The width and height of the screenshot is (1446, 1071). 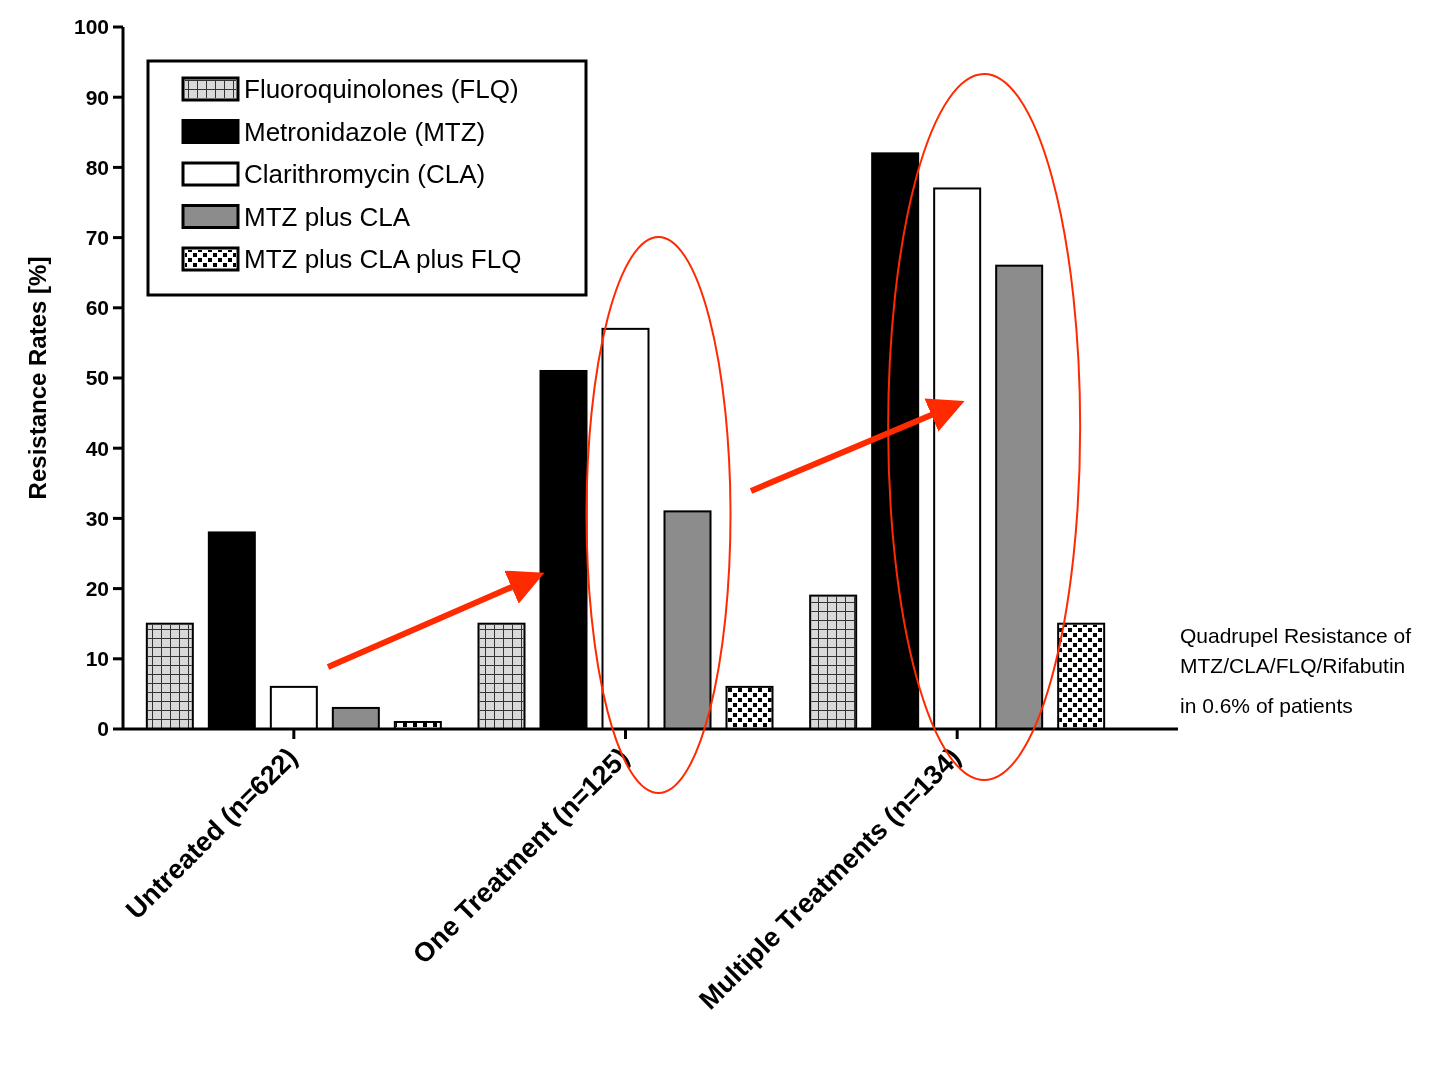 What do you see at coordinates (97, 97) in the screenshot?
I see `y-tick-label: 90` at bounding box center [97, 97].